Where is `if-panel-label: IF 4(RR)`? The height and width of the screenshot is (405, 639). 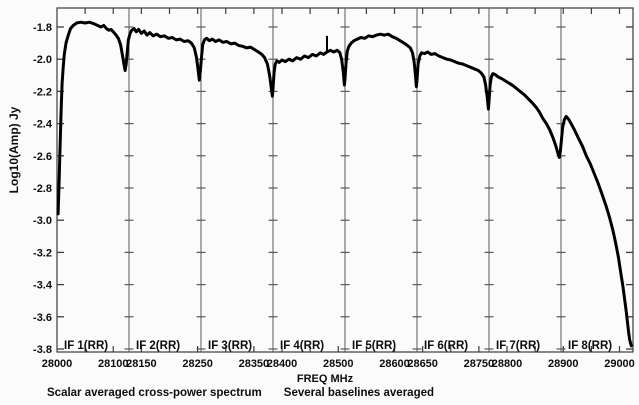
if-panel-label: IF 4(RR) is located at coordinates (302, 346).